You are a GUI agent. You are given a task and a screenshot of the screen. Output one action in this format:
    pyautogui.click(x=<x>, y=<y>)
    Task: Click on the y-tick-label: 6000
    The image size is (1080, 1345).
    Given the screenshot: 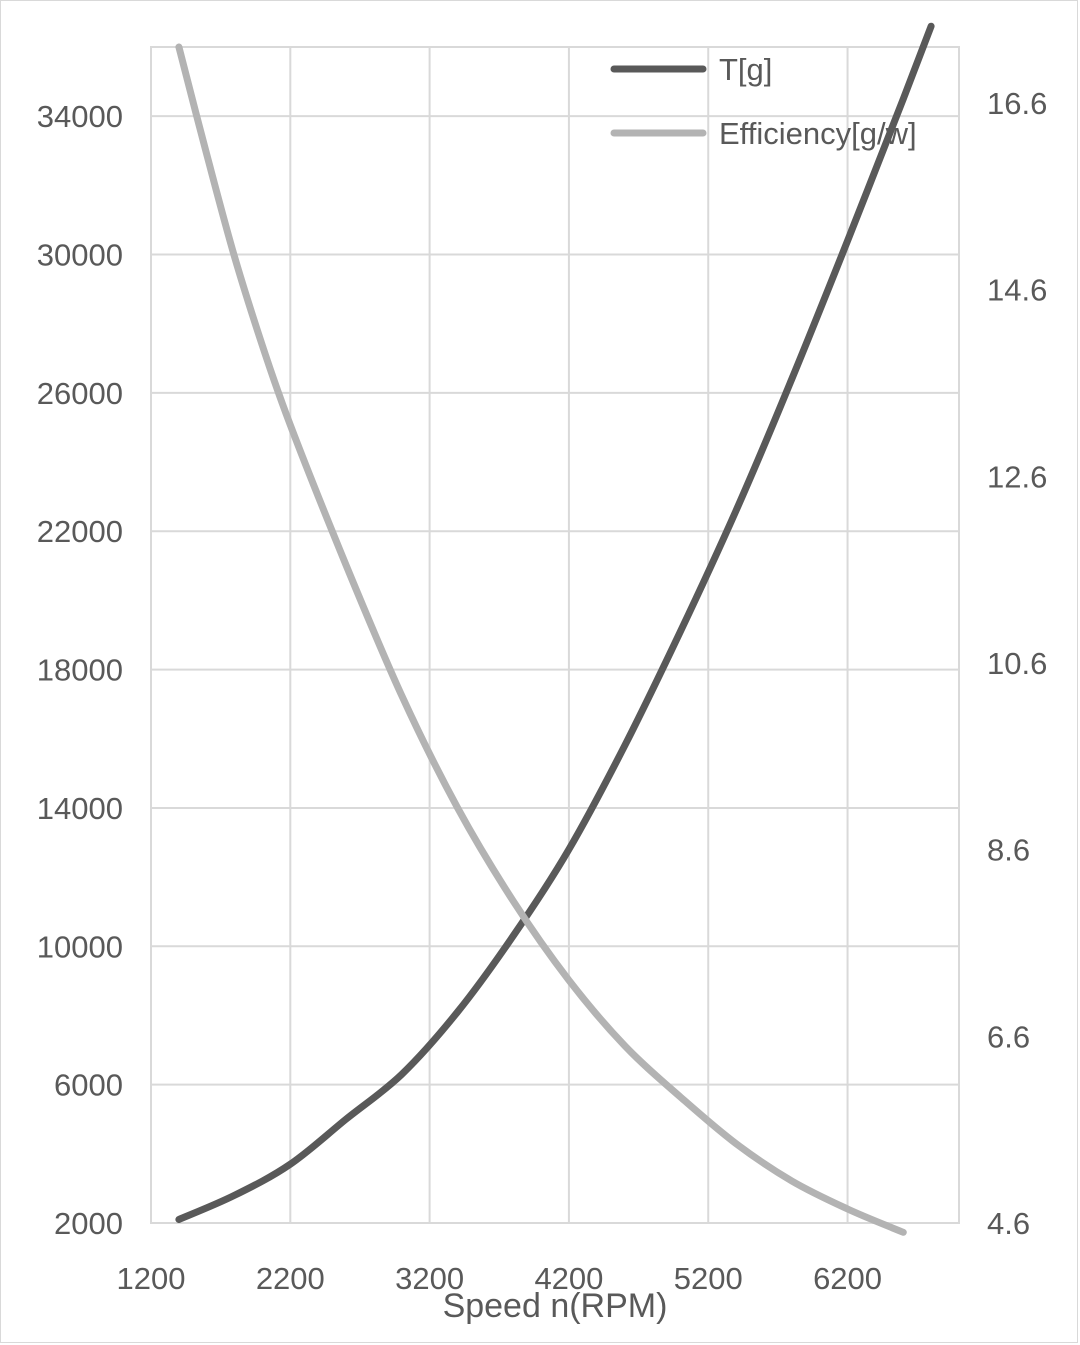 What is the action you would take?
    pyautogui.click(x=88, y=1085)
    